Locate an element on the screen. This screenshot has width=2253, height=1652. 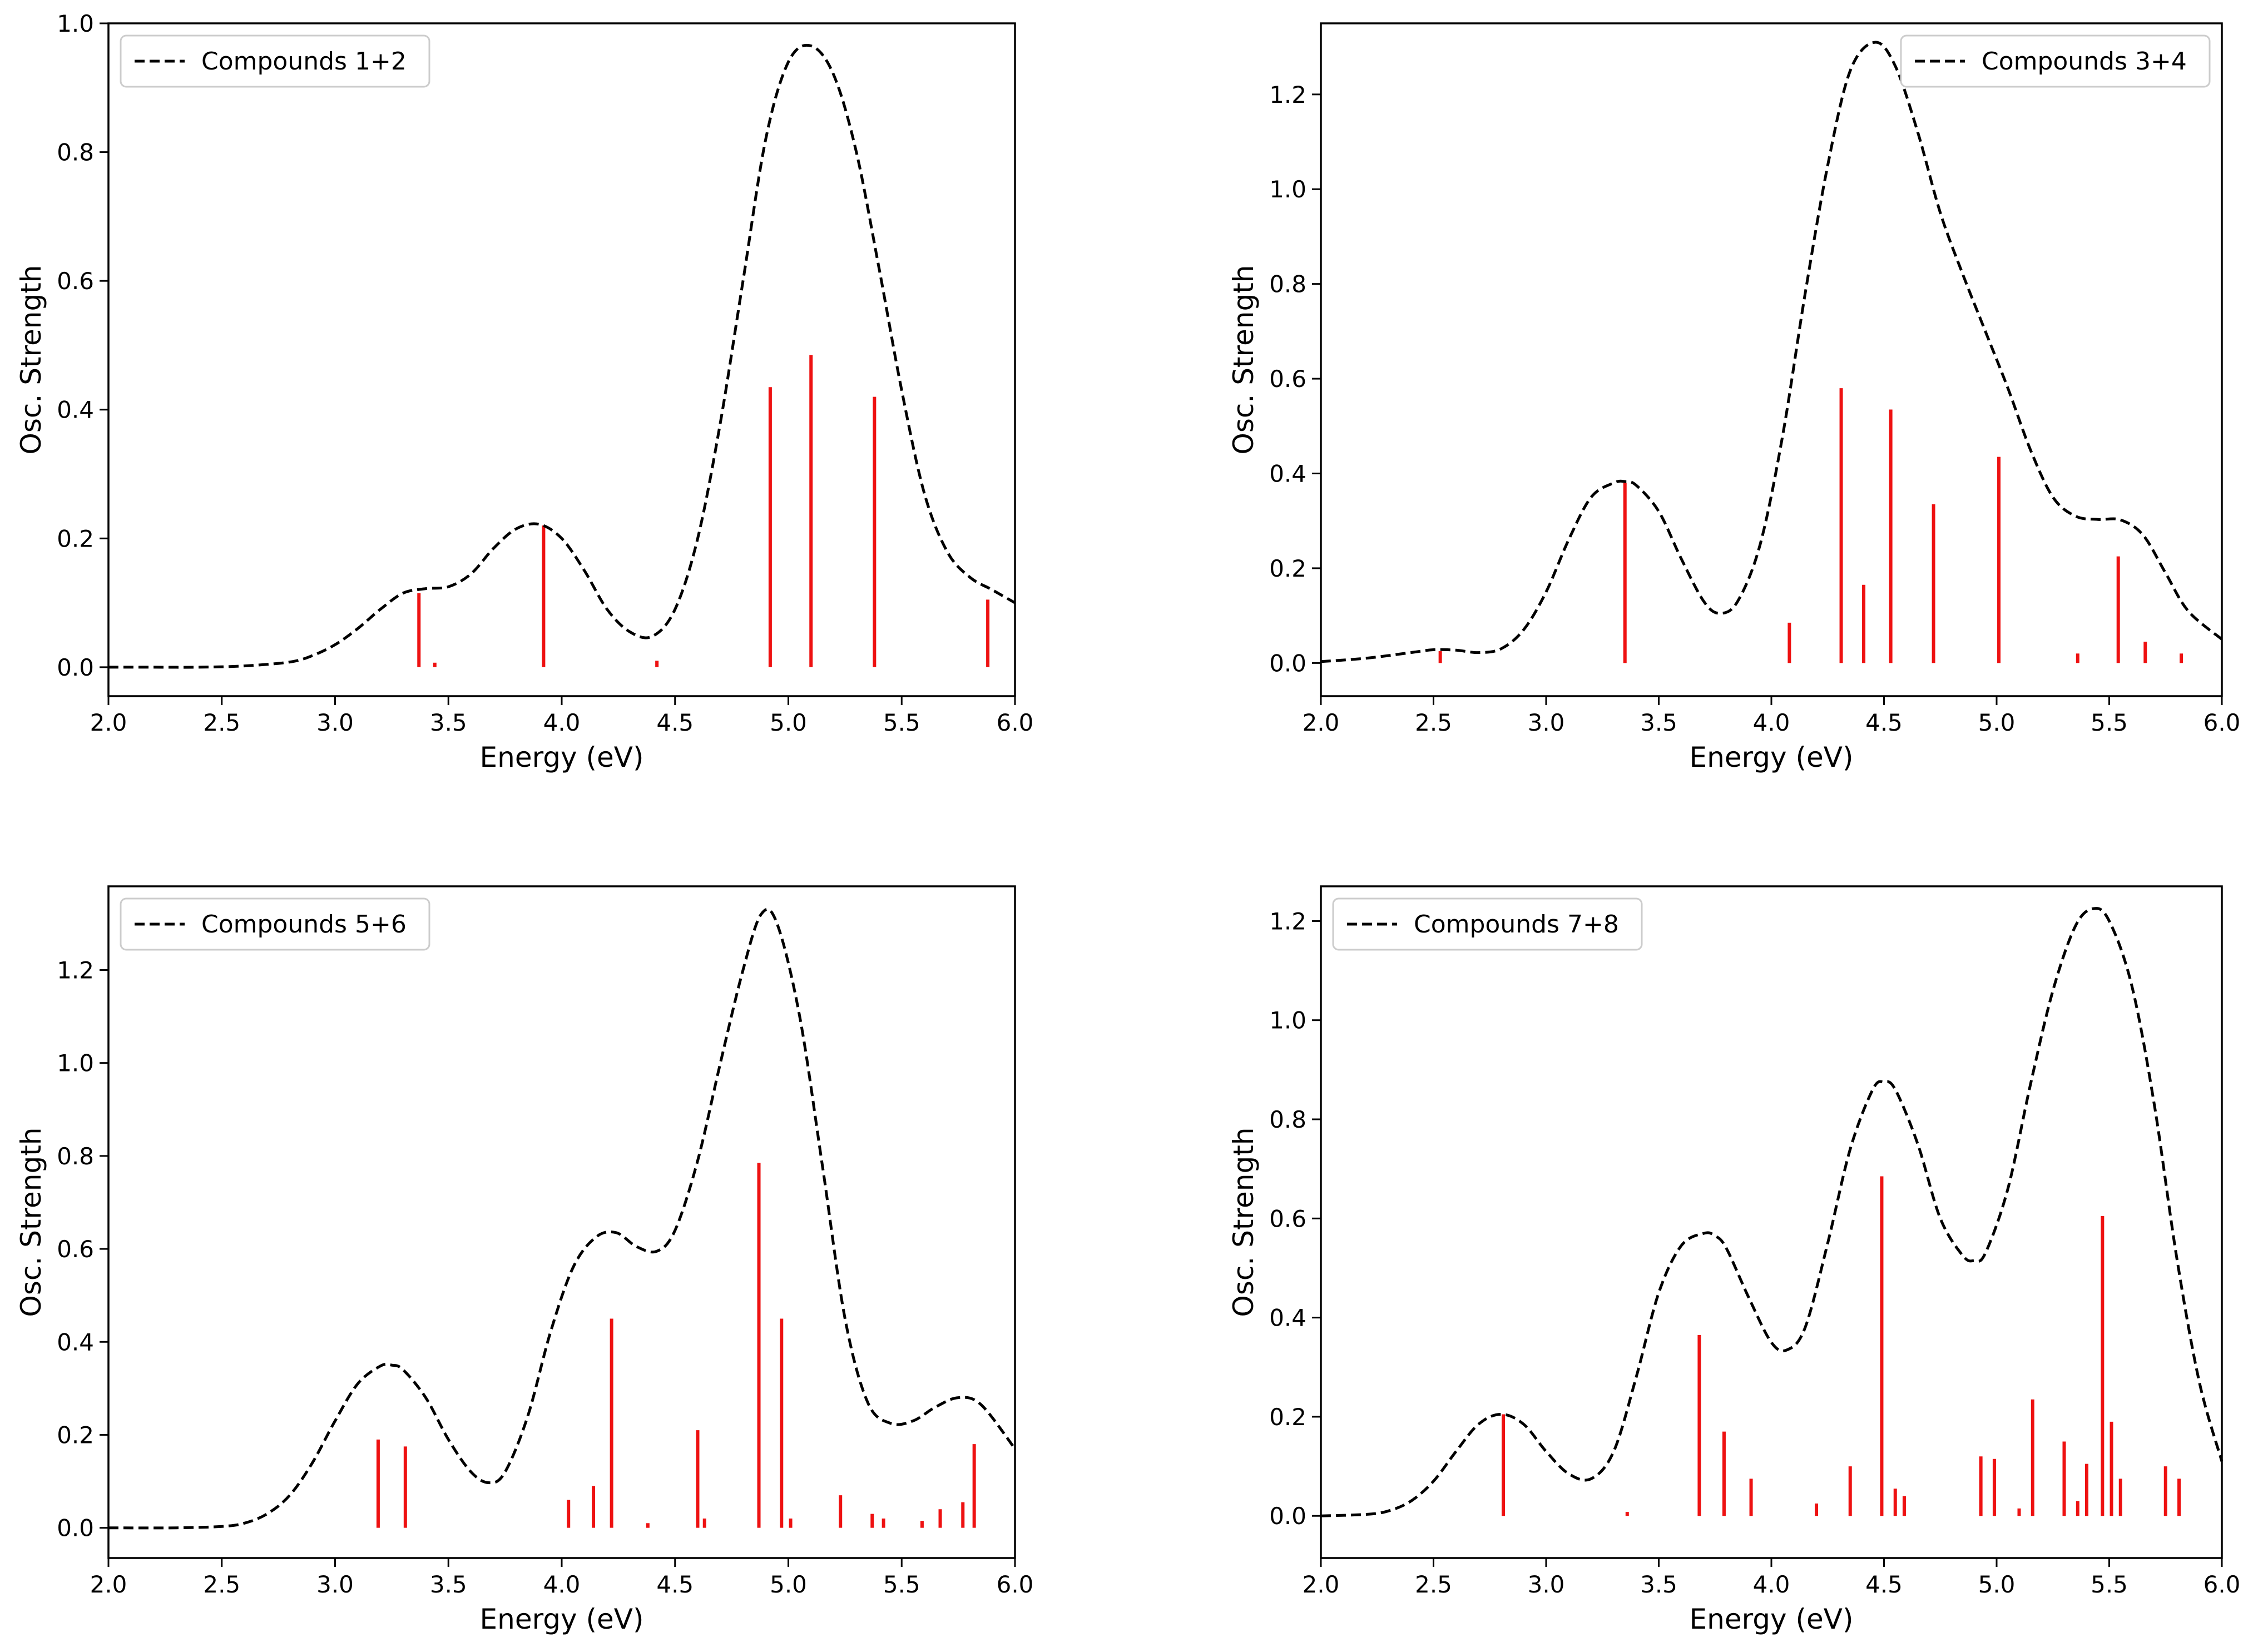
legend-label: Compounds 1+2 is located at coordinates (304, 62).